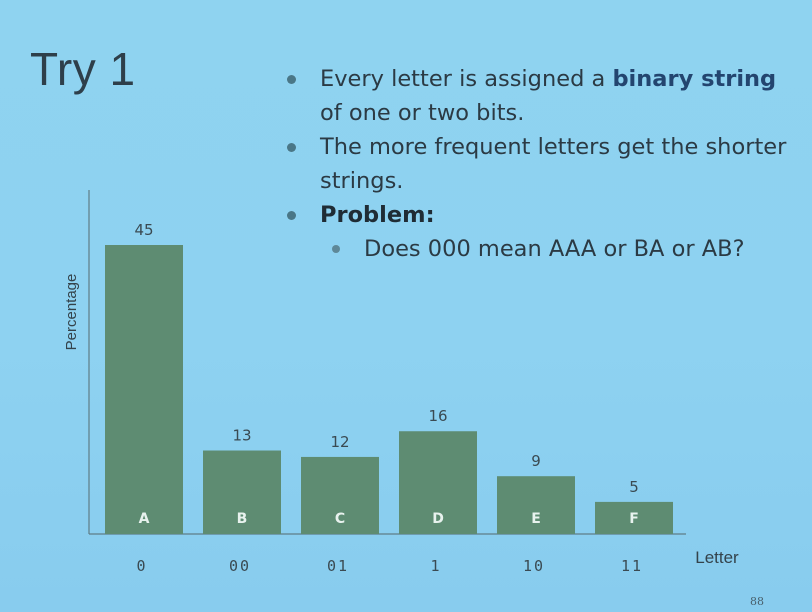  Describe the element at coordinates (438, 519) in the screenshot. I see `bar-letter-D: D` at that location.